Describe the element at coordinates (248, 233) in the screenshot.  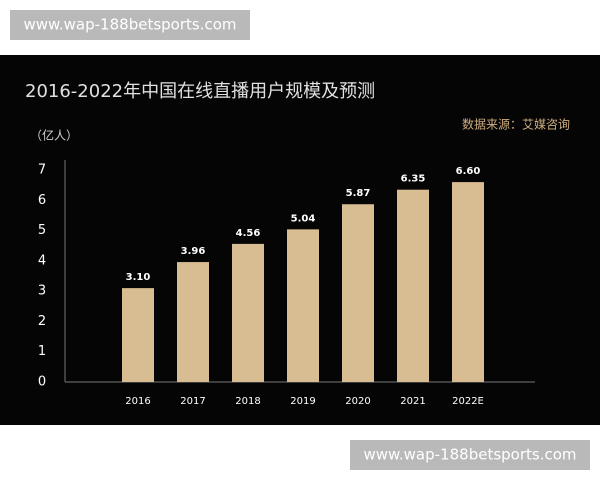
I see `value-label: 4.56` at that location.